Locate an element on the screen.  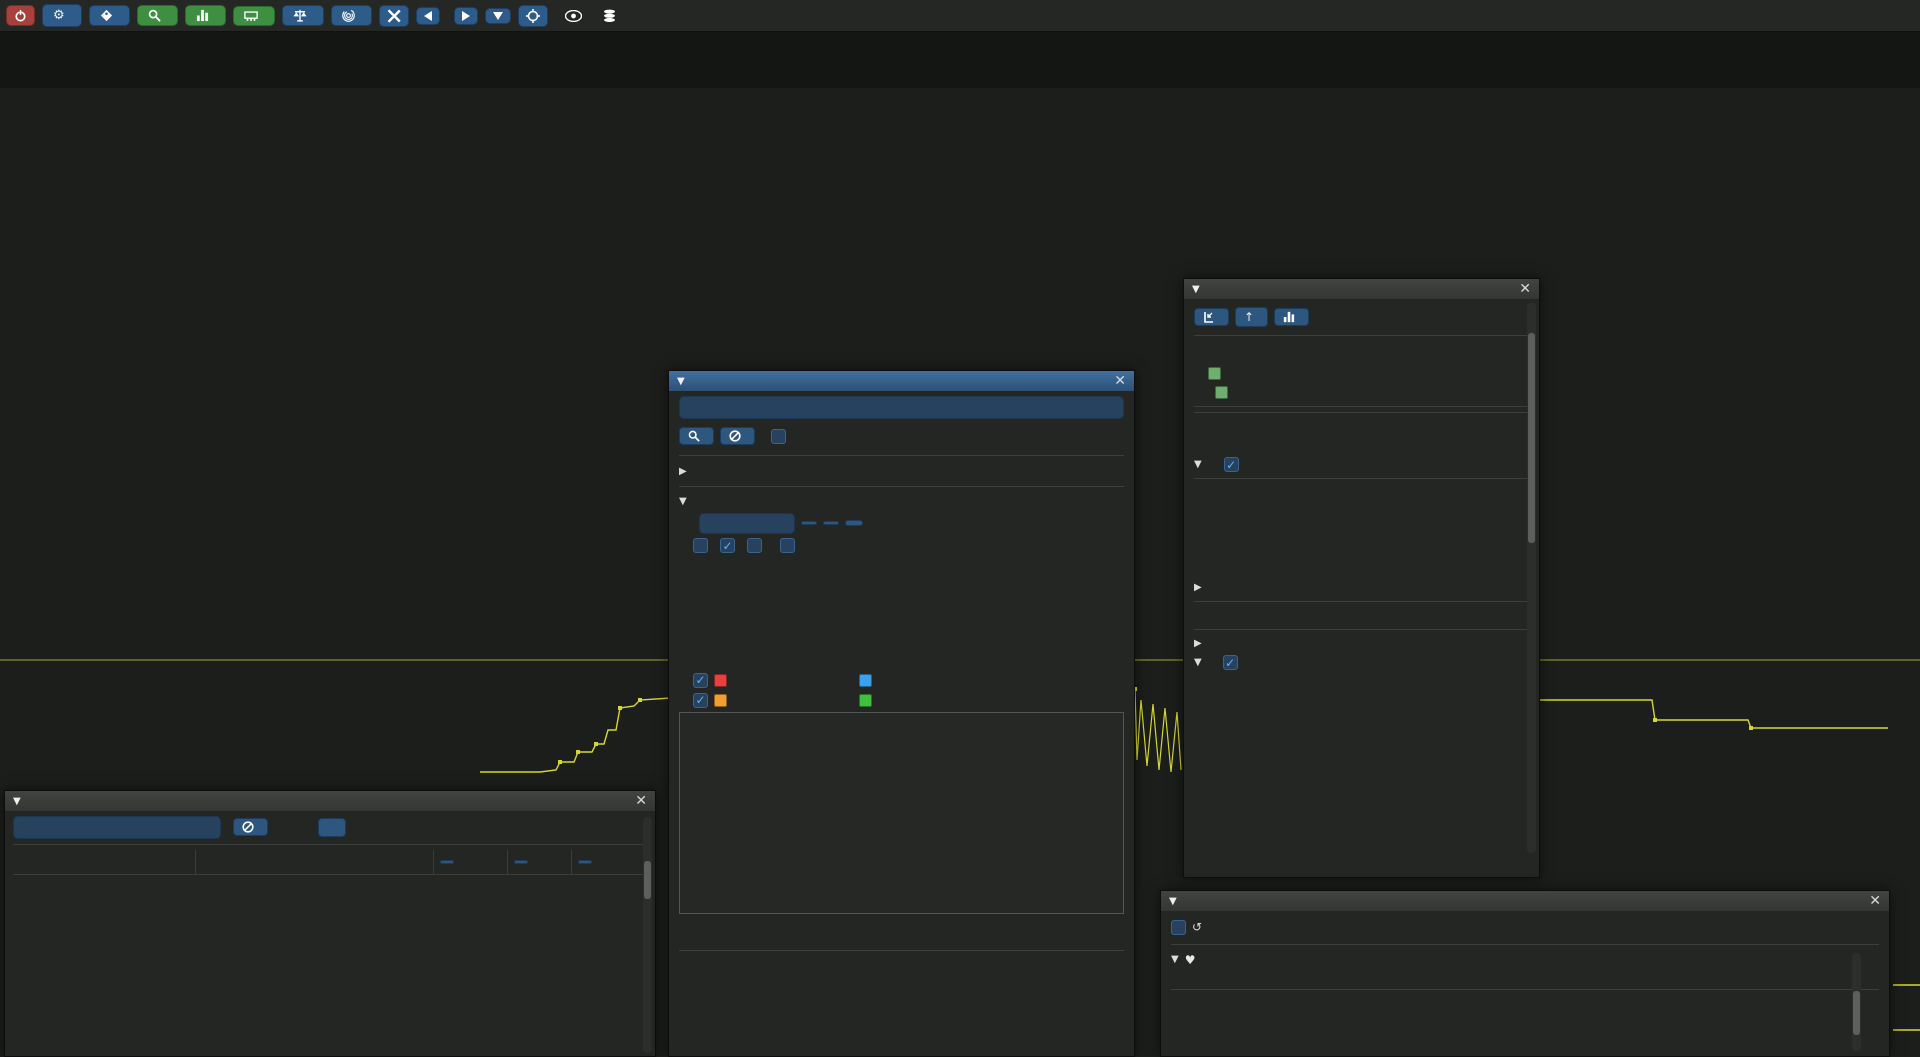
next-frame-button is located at coordinates (465, 15).